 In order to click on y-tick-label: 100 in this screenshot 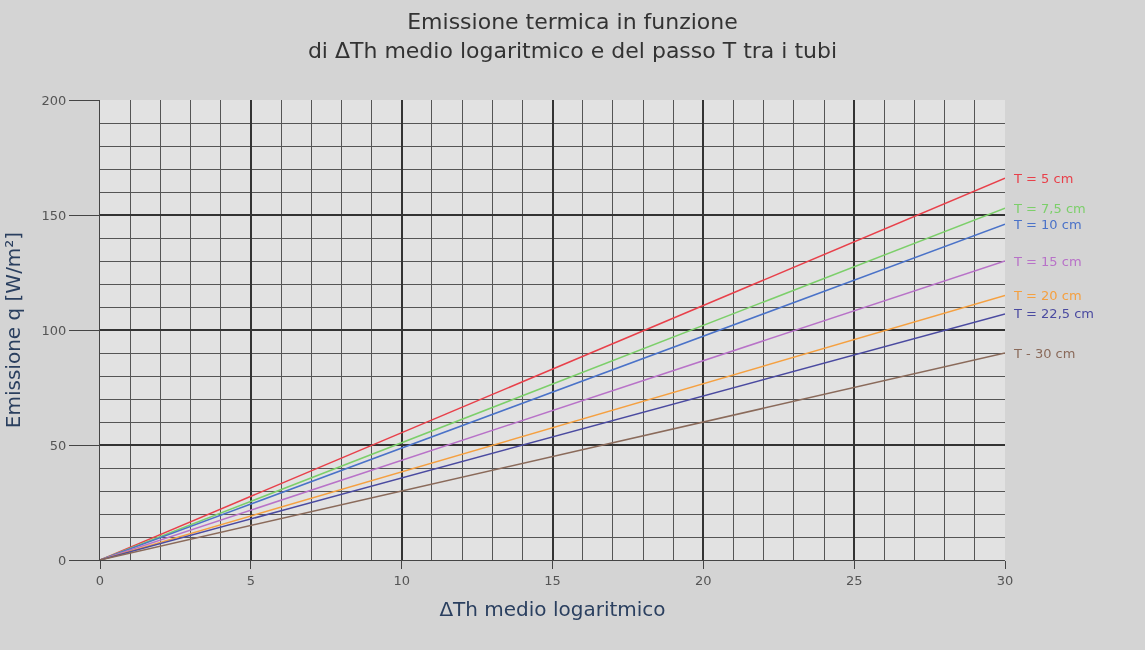, I will do `click(54, 330)`.